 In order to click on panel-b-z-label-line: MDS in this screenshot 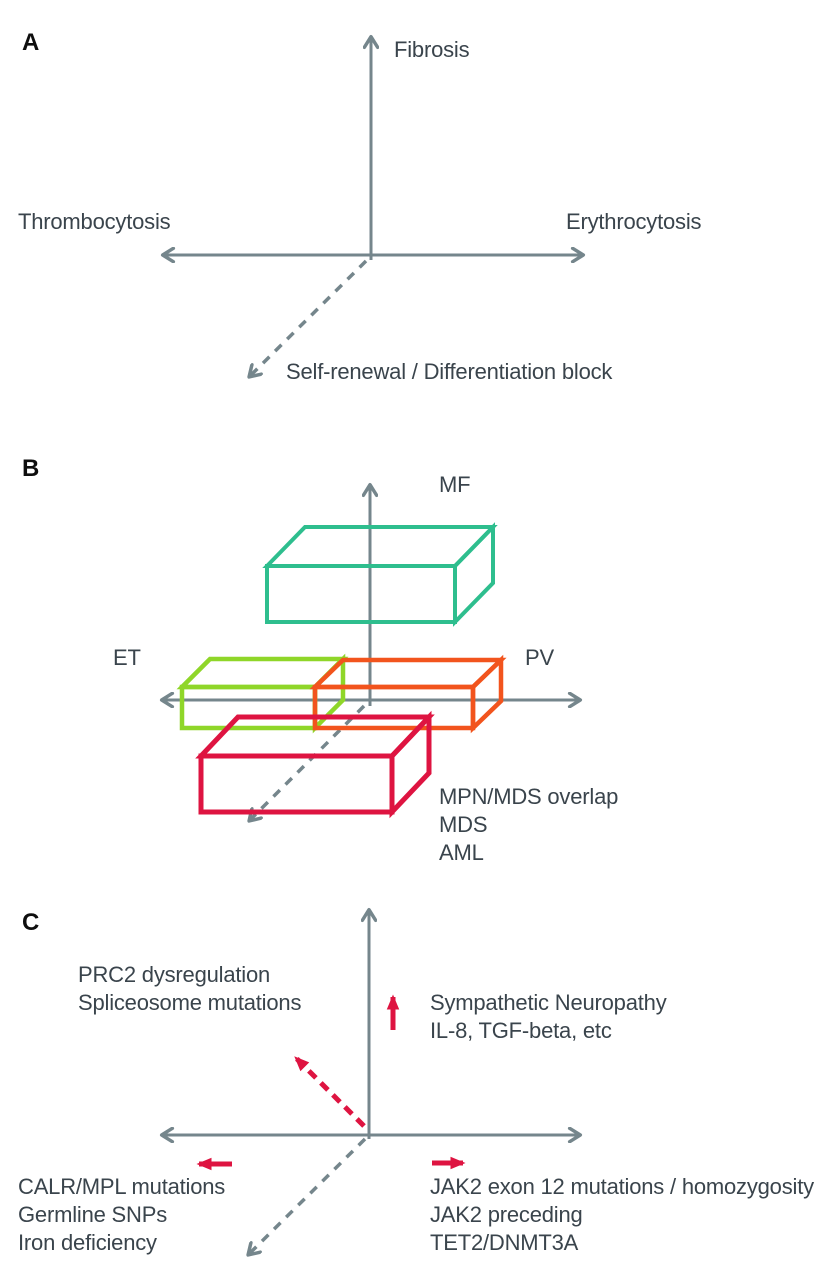, I will do `click(463, 824)`.